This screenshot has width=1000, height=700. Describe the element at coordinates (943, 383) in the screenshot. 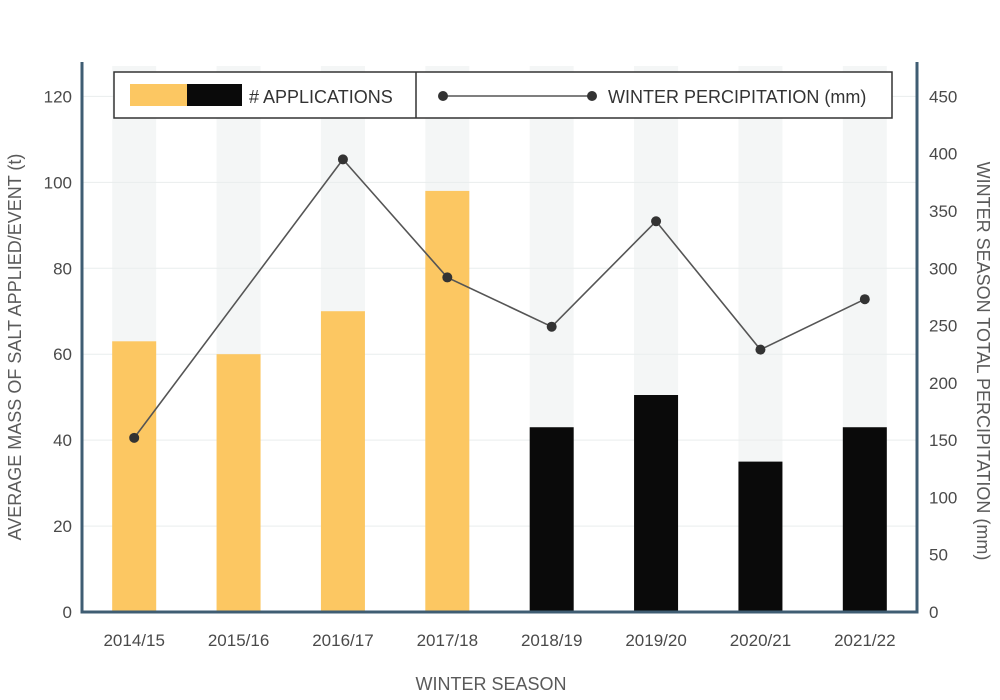

I see `right-tick-label: 200` at that location.